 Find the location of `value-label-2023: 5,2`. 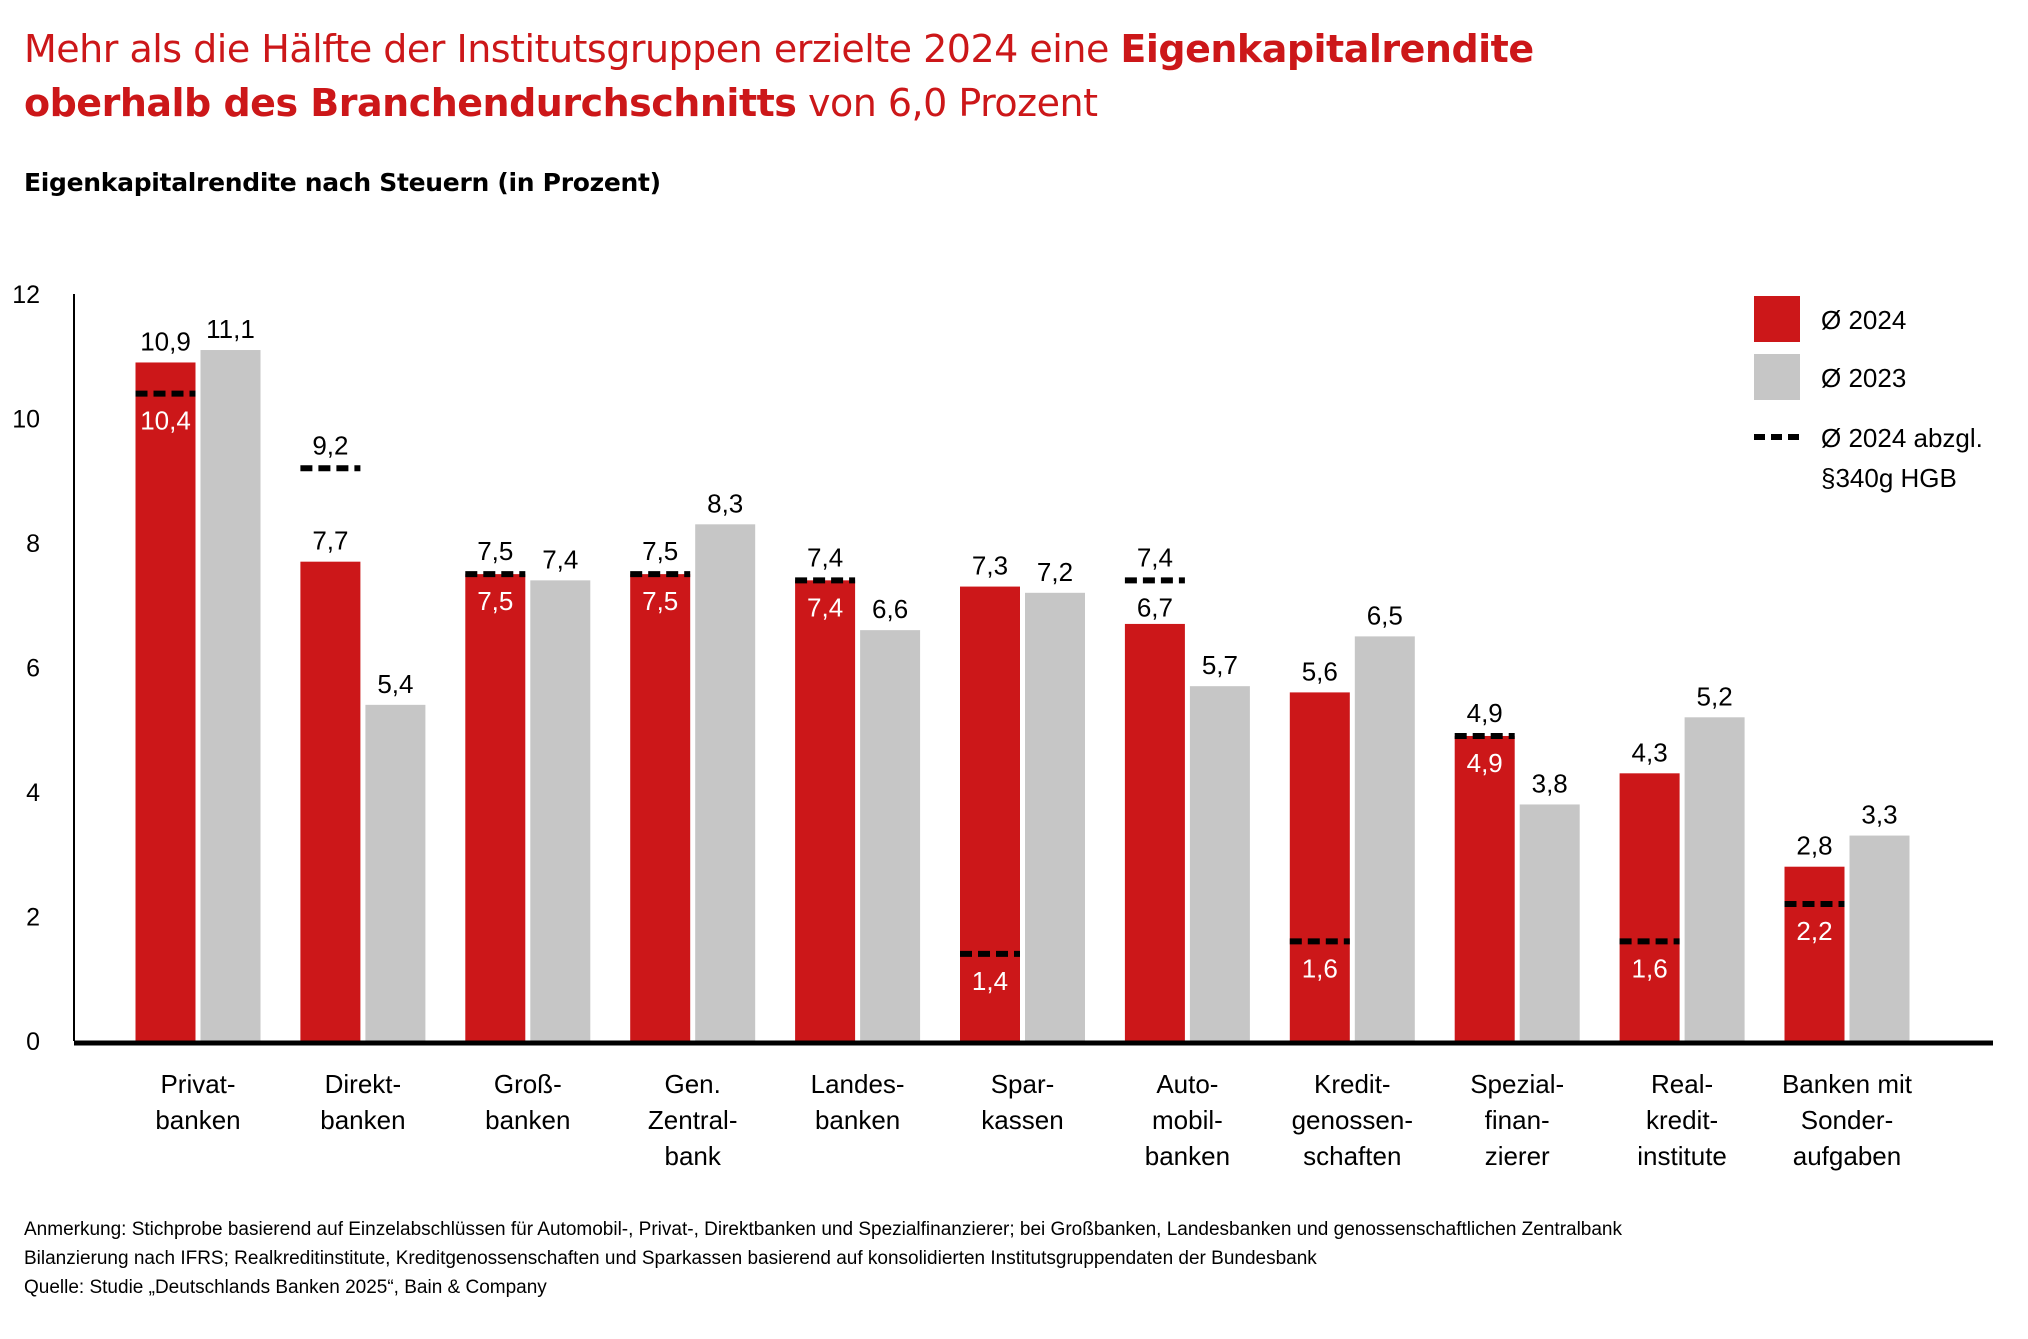

value-label-2023: 5,2 is located at coordinates (1715, 696).